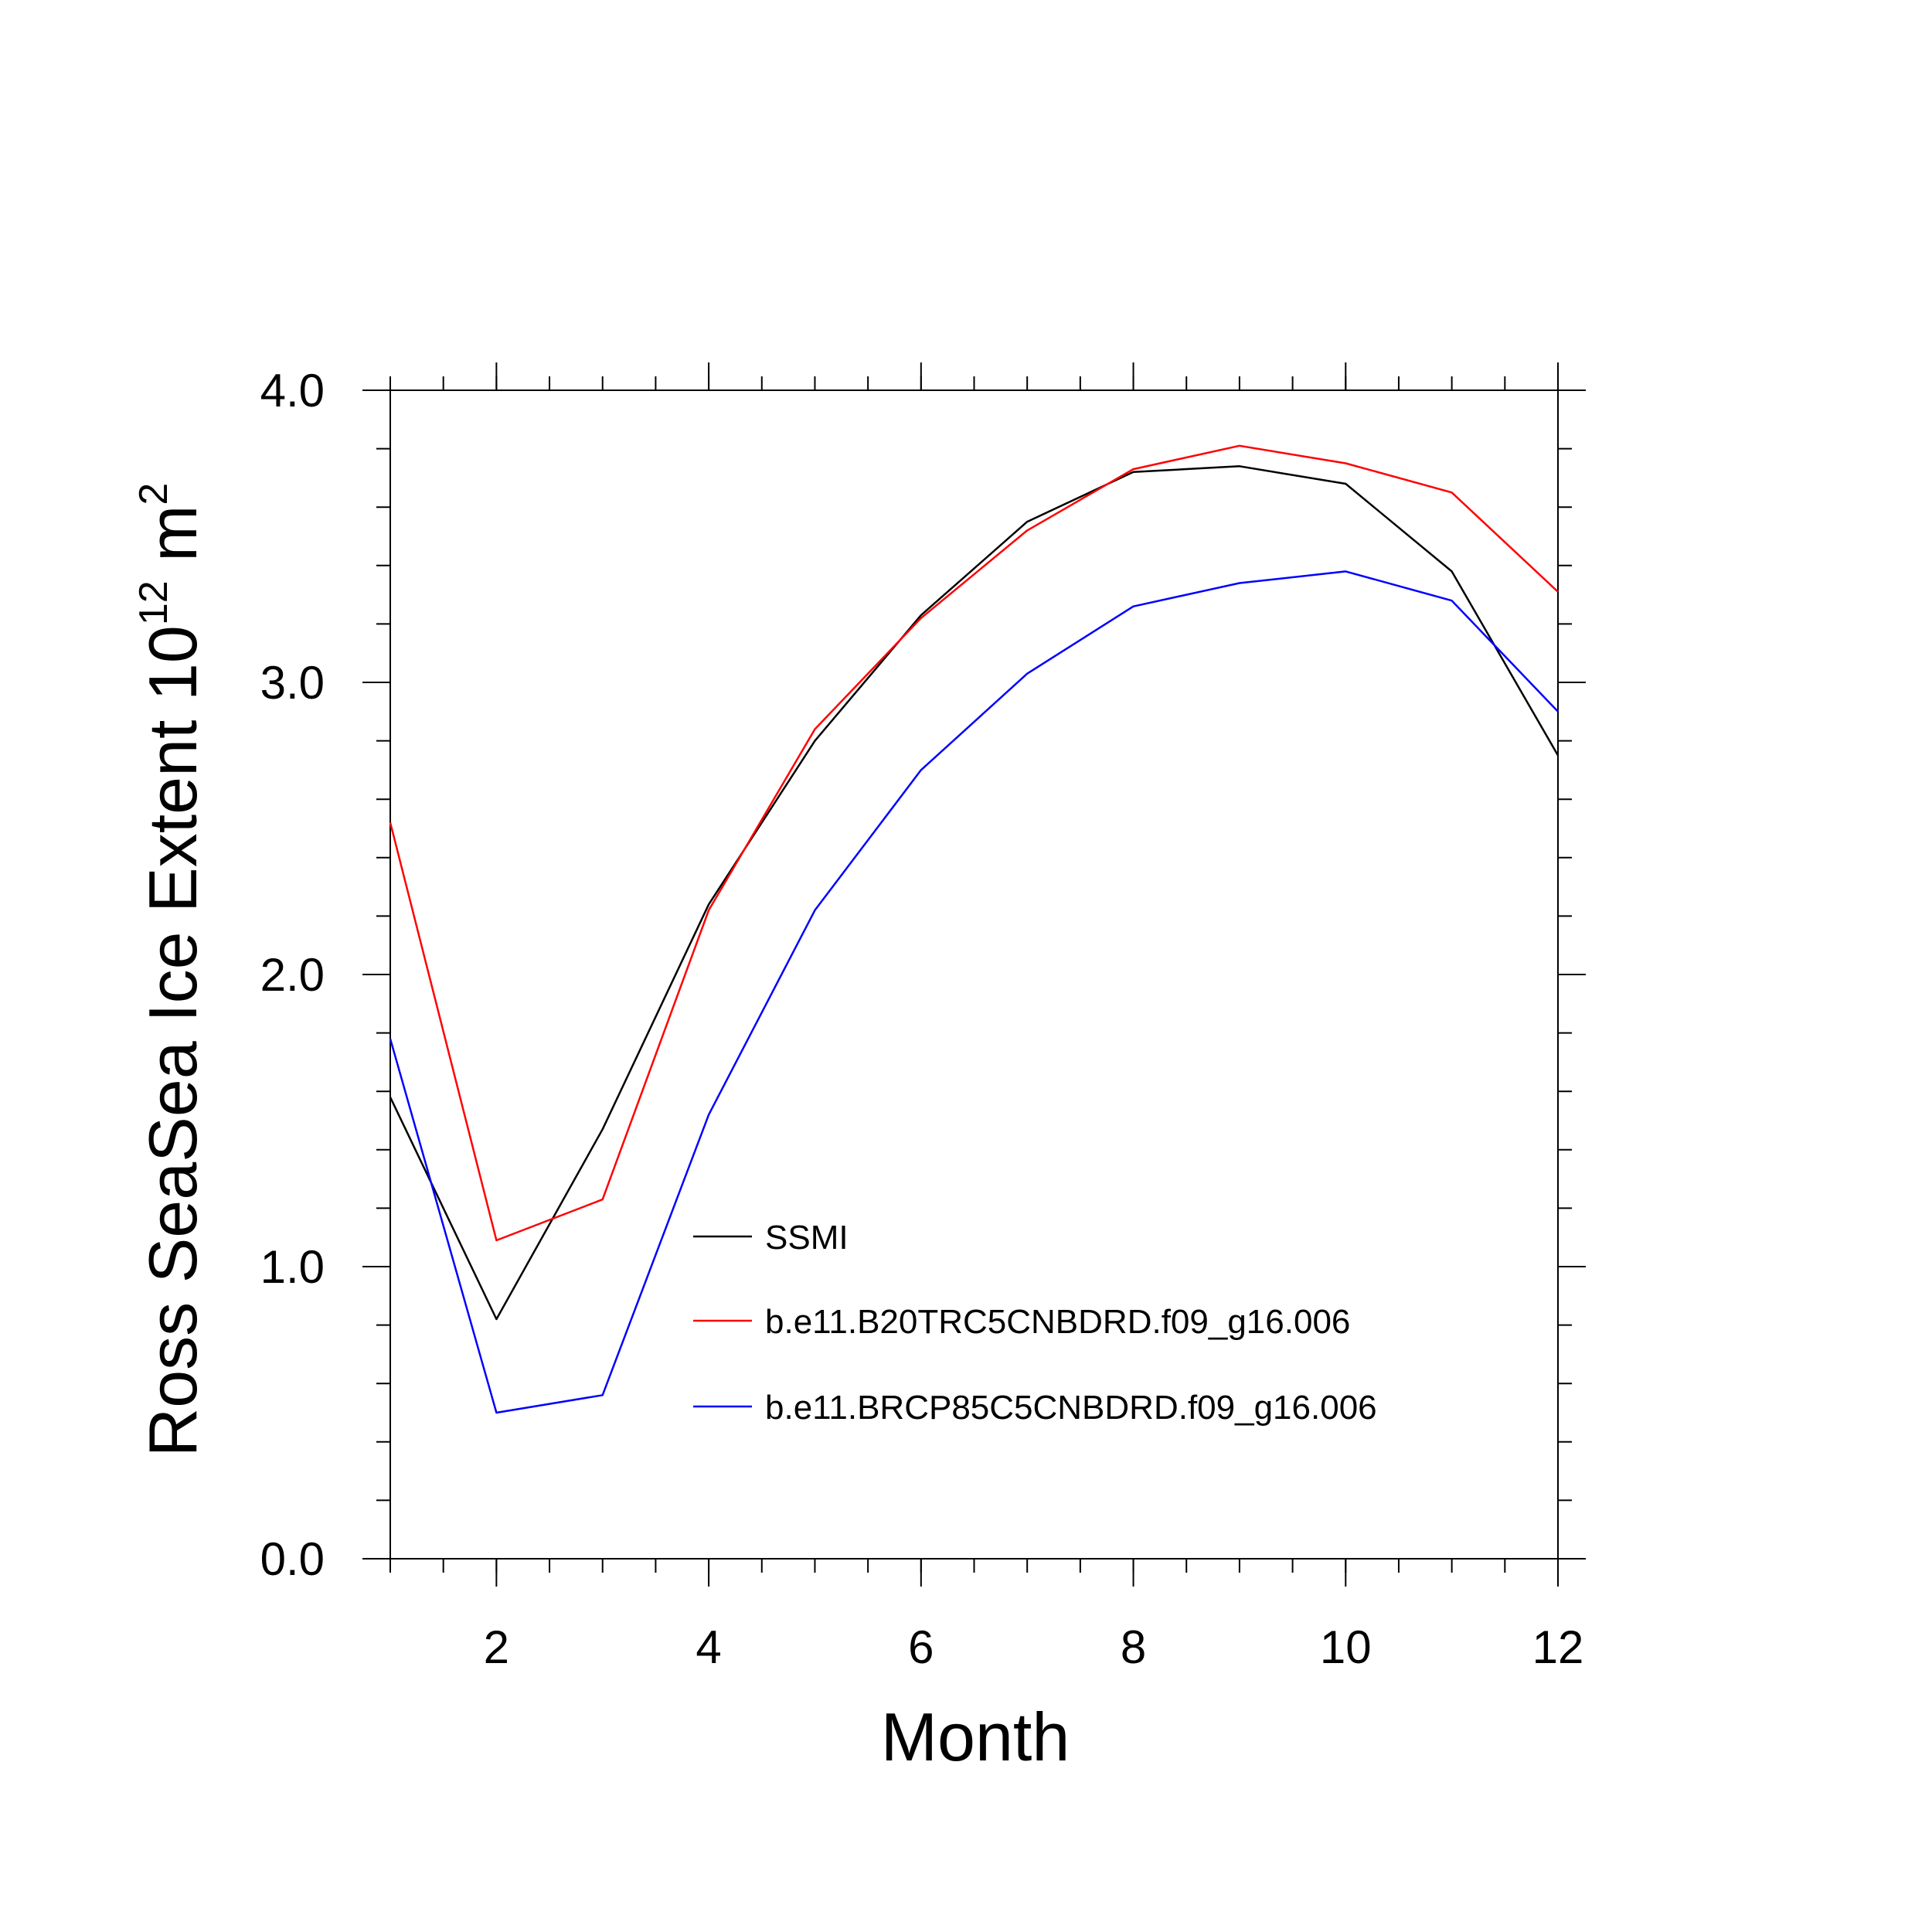 Image resolution: width=1932 pixels, height=1932 pixels. Describe the element at coordinates (153, 494) in the screenshot. I see `y-axis-title-unit-exponent: 2` at that location.